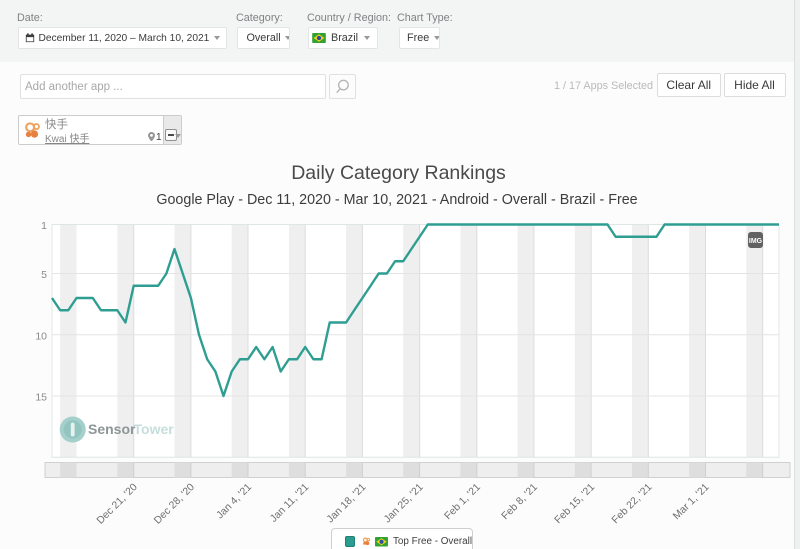 This screenshot has width=800, height=549. I want to click on svg-text: 5, so click(44, 275).